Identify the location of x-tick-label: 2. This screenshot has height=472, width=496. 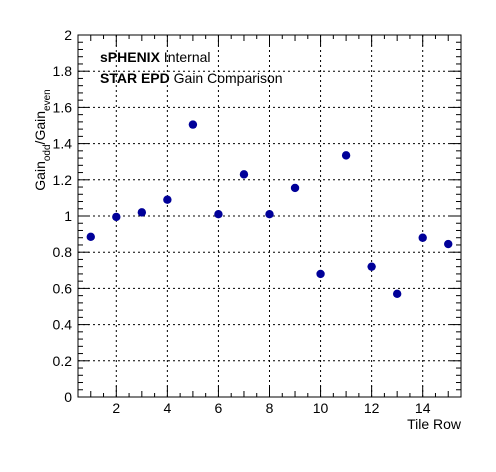
(116, 408).